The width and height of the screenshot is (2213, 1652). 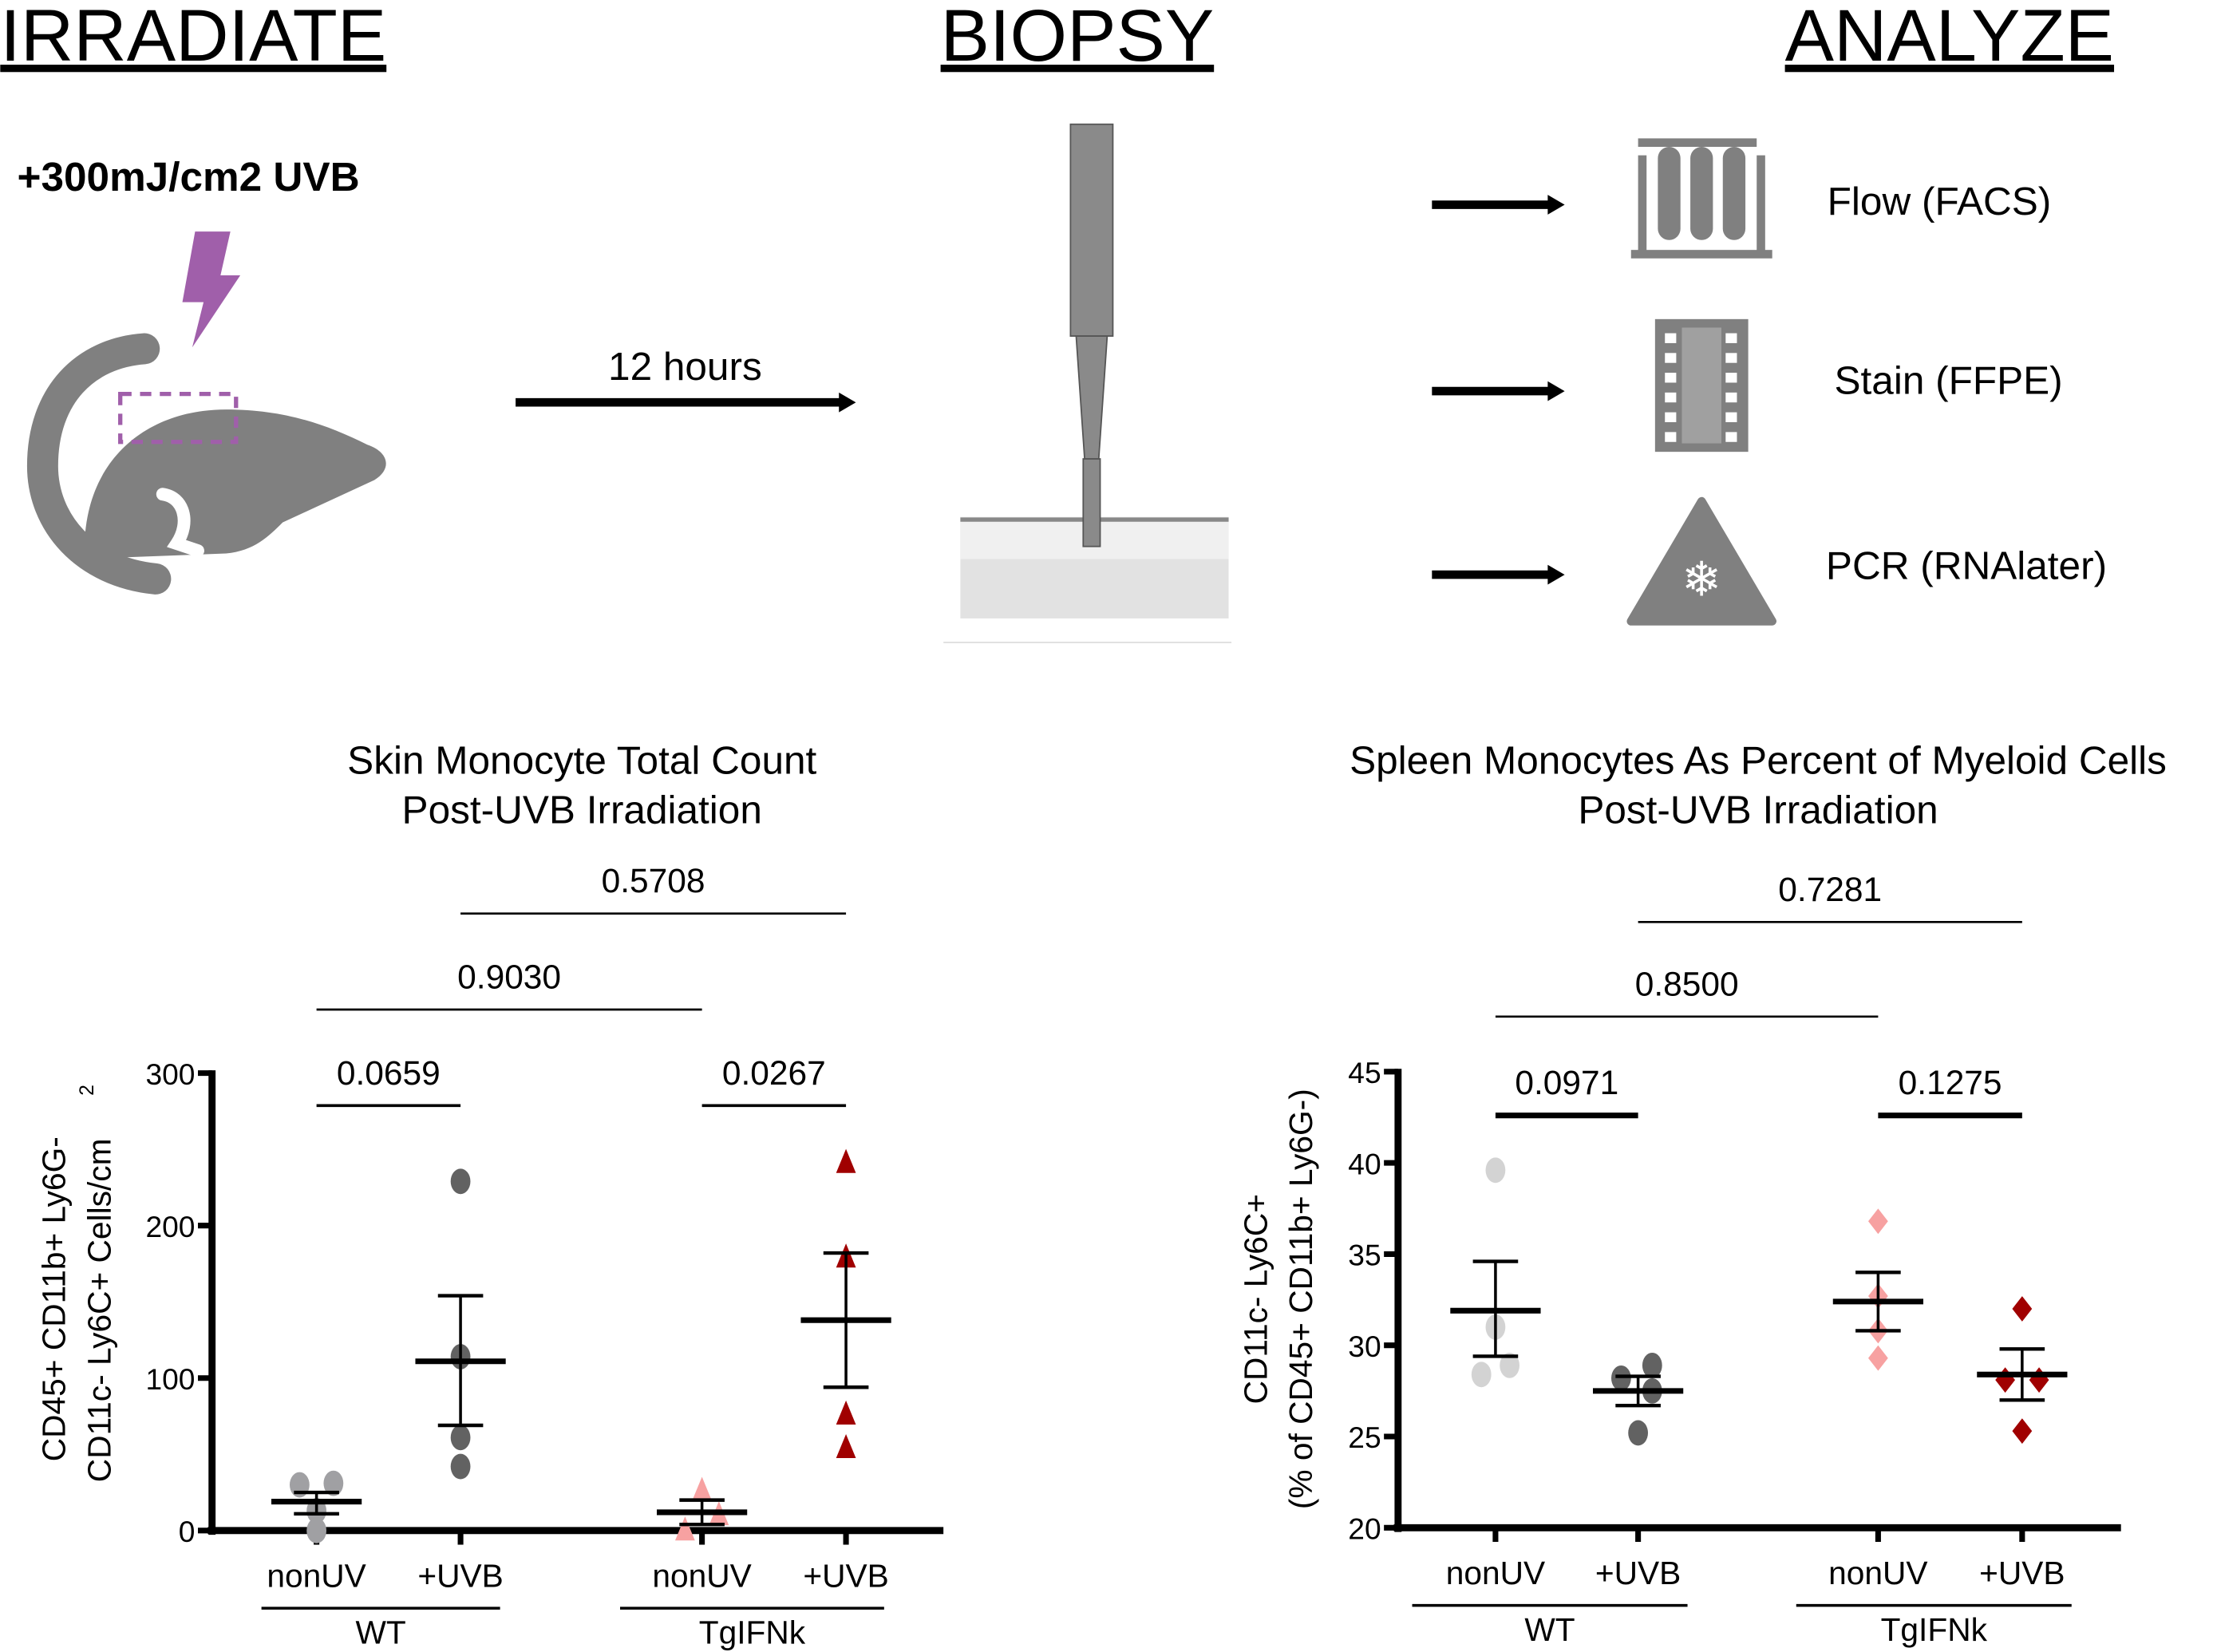 I want to click on triangle-snowflake-icon: ❄, so click(x=1701, y=561).